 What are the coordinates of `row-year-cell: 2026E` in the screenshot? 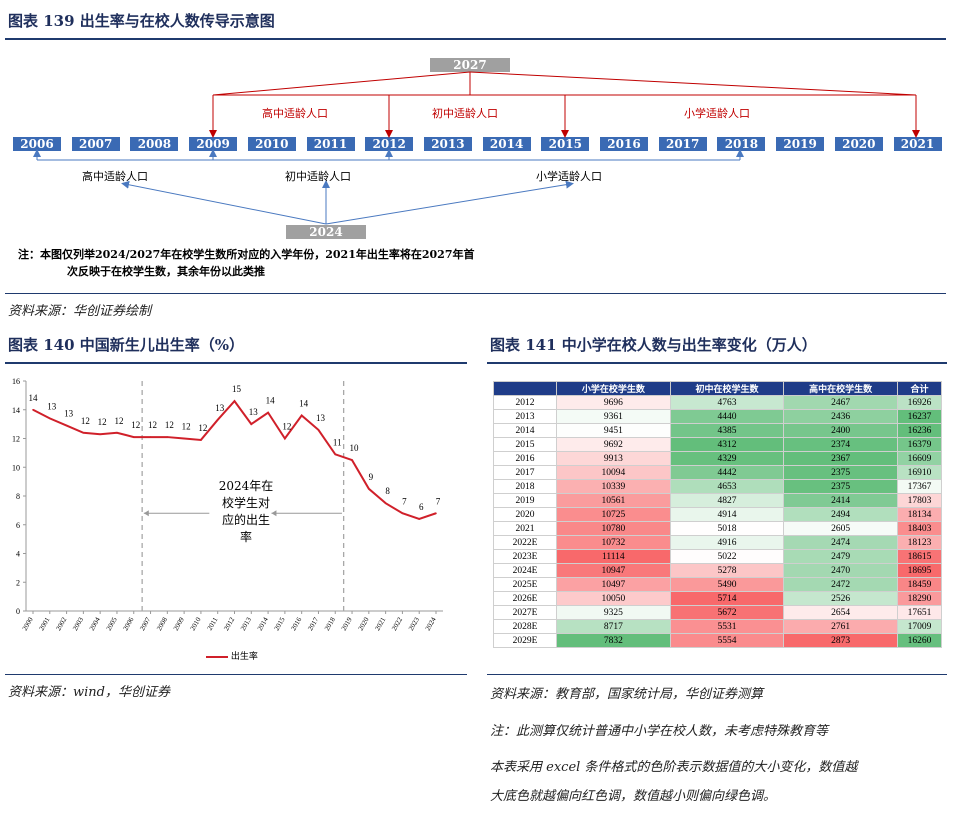 It's located at (525, 598).